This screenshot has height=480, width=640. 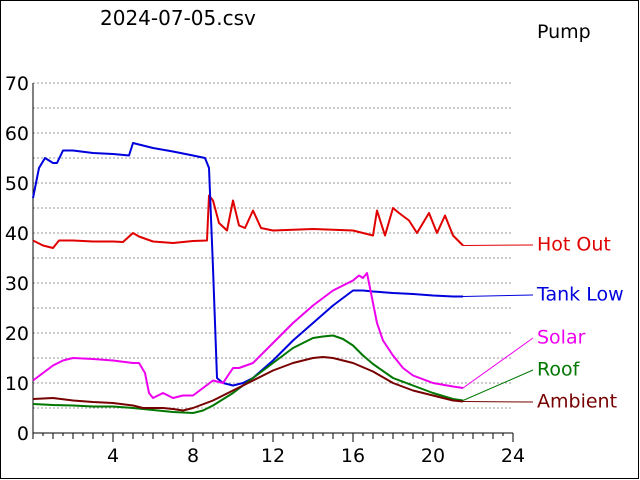 What do you see at coordinates (498, 295) in the screenshot?
I see `leader-line-tank-low` at bounding box center [498, 295].